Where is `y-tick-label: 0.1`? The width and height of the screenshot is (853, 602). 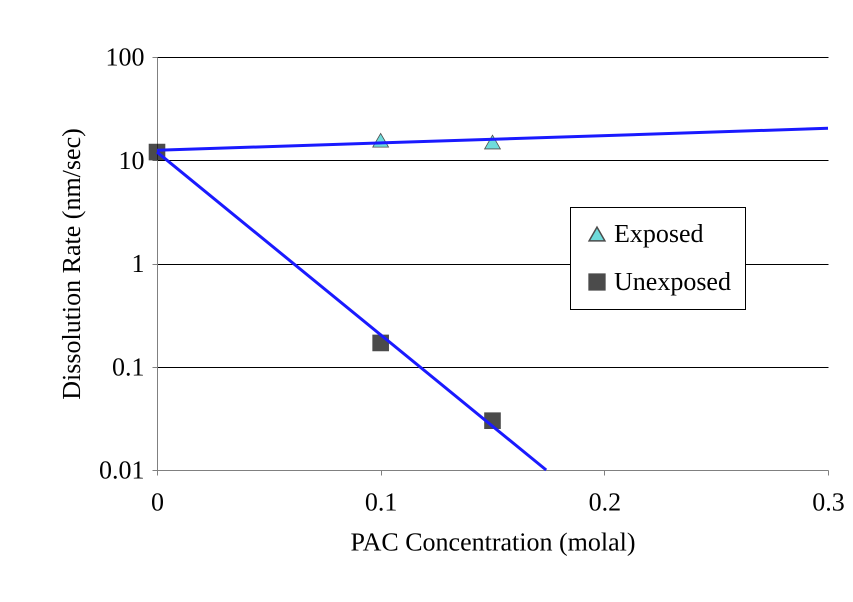 y-tick-label: 0.1 is located at coordinates (128, 367).